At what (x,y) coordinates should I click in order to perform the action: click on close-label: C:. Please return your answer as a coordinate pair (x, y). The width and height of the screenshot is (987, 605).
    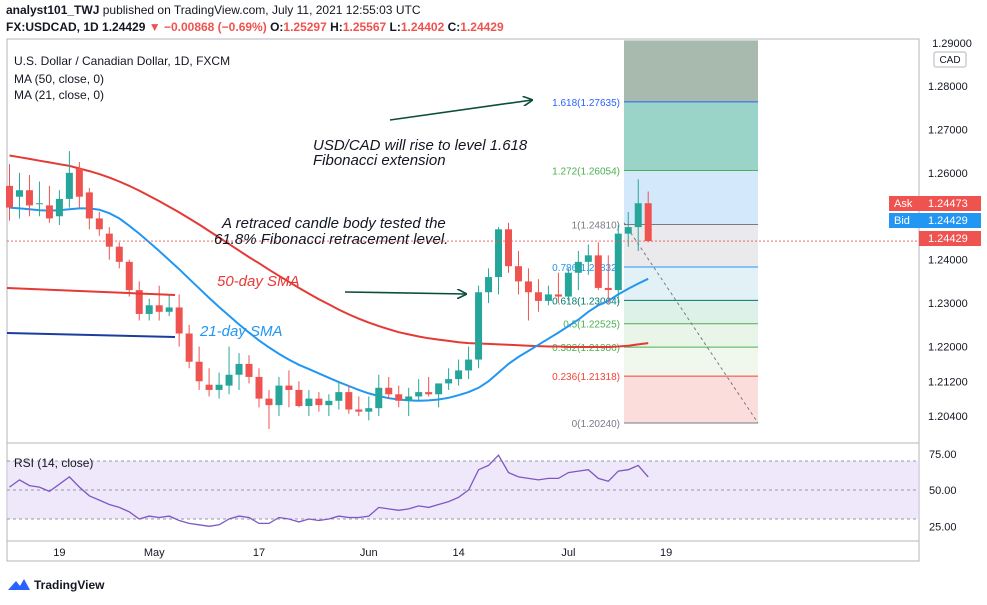
    Looking at the image, I should click on (454, 27).